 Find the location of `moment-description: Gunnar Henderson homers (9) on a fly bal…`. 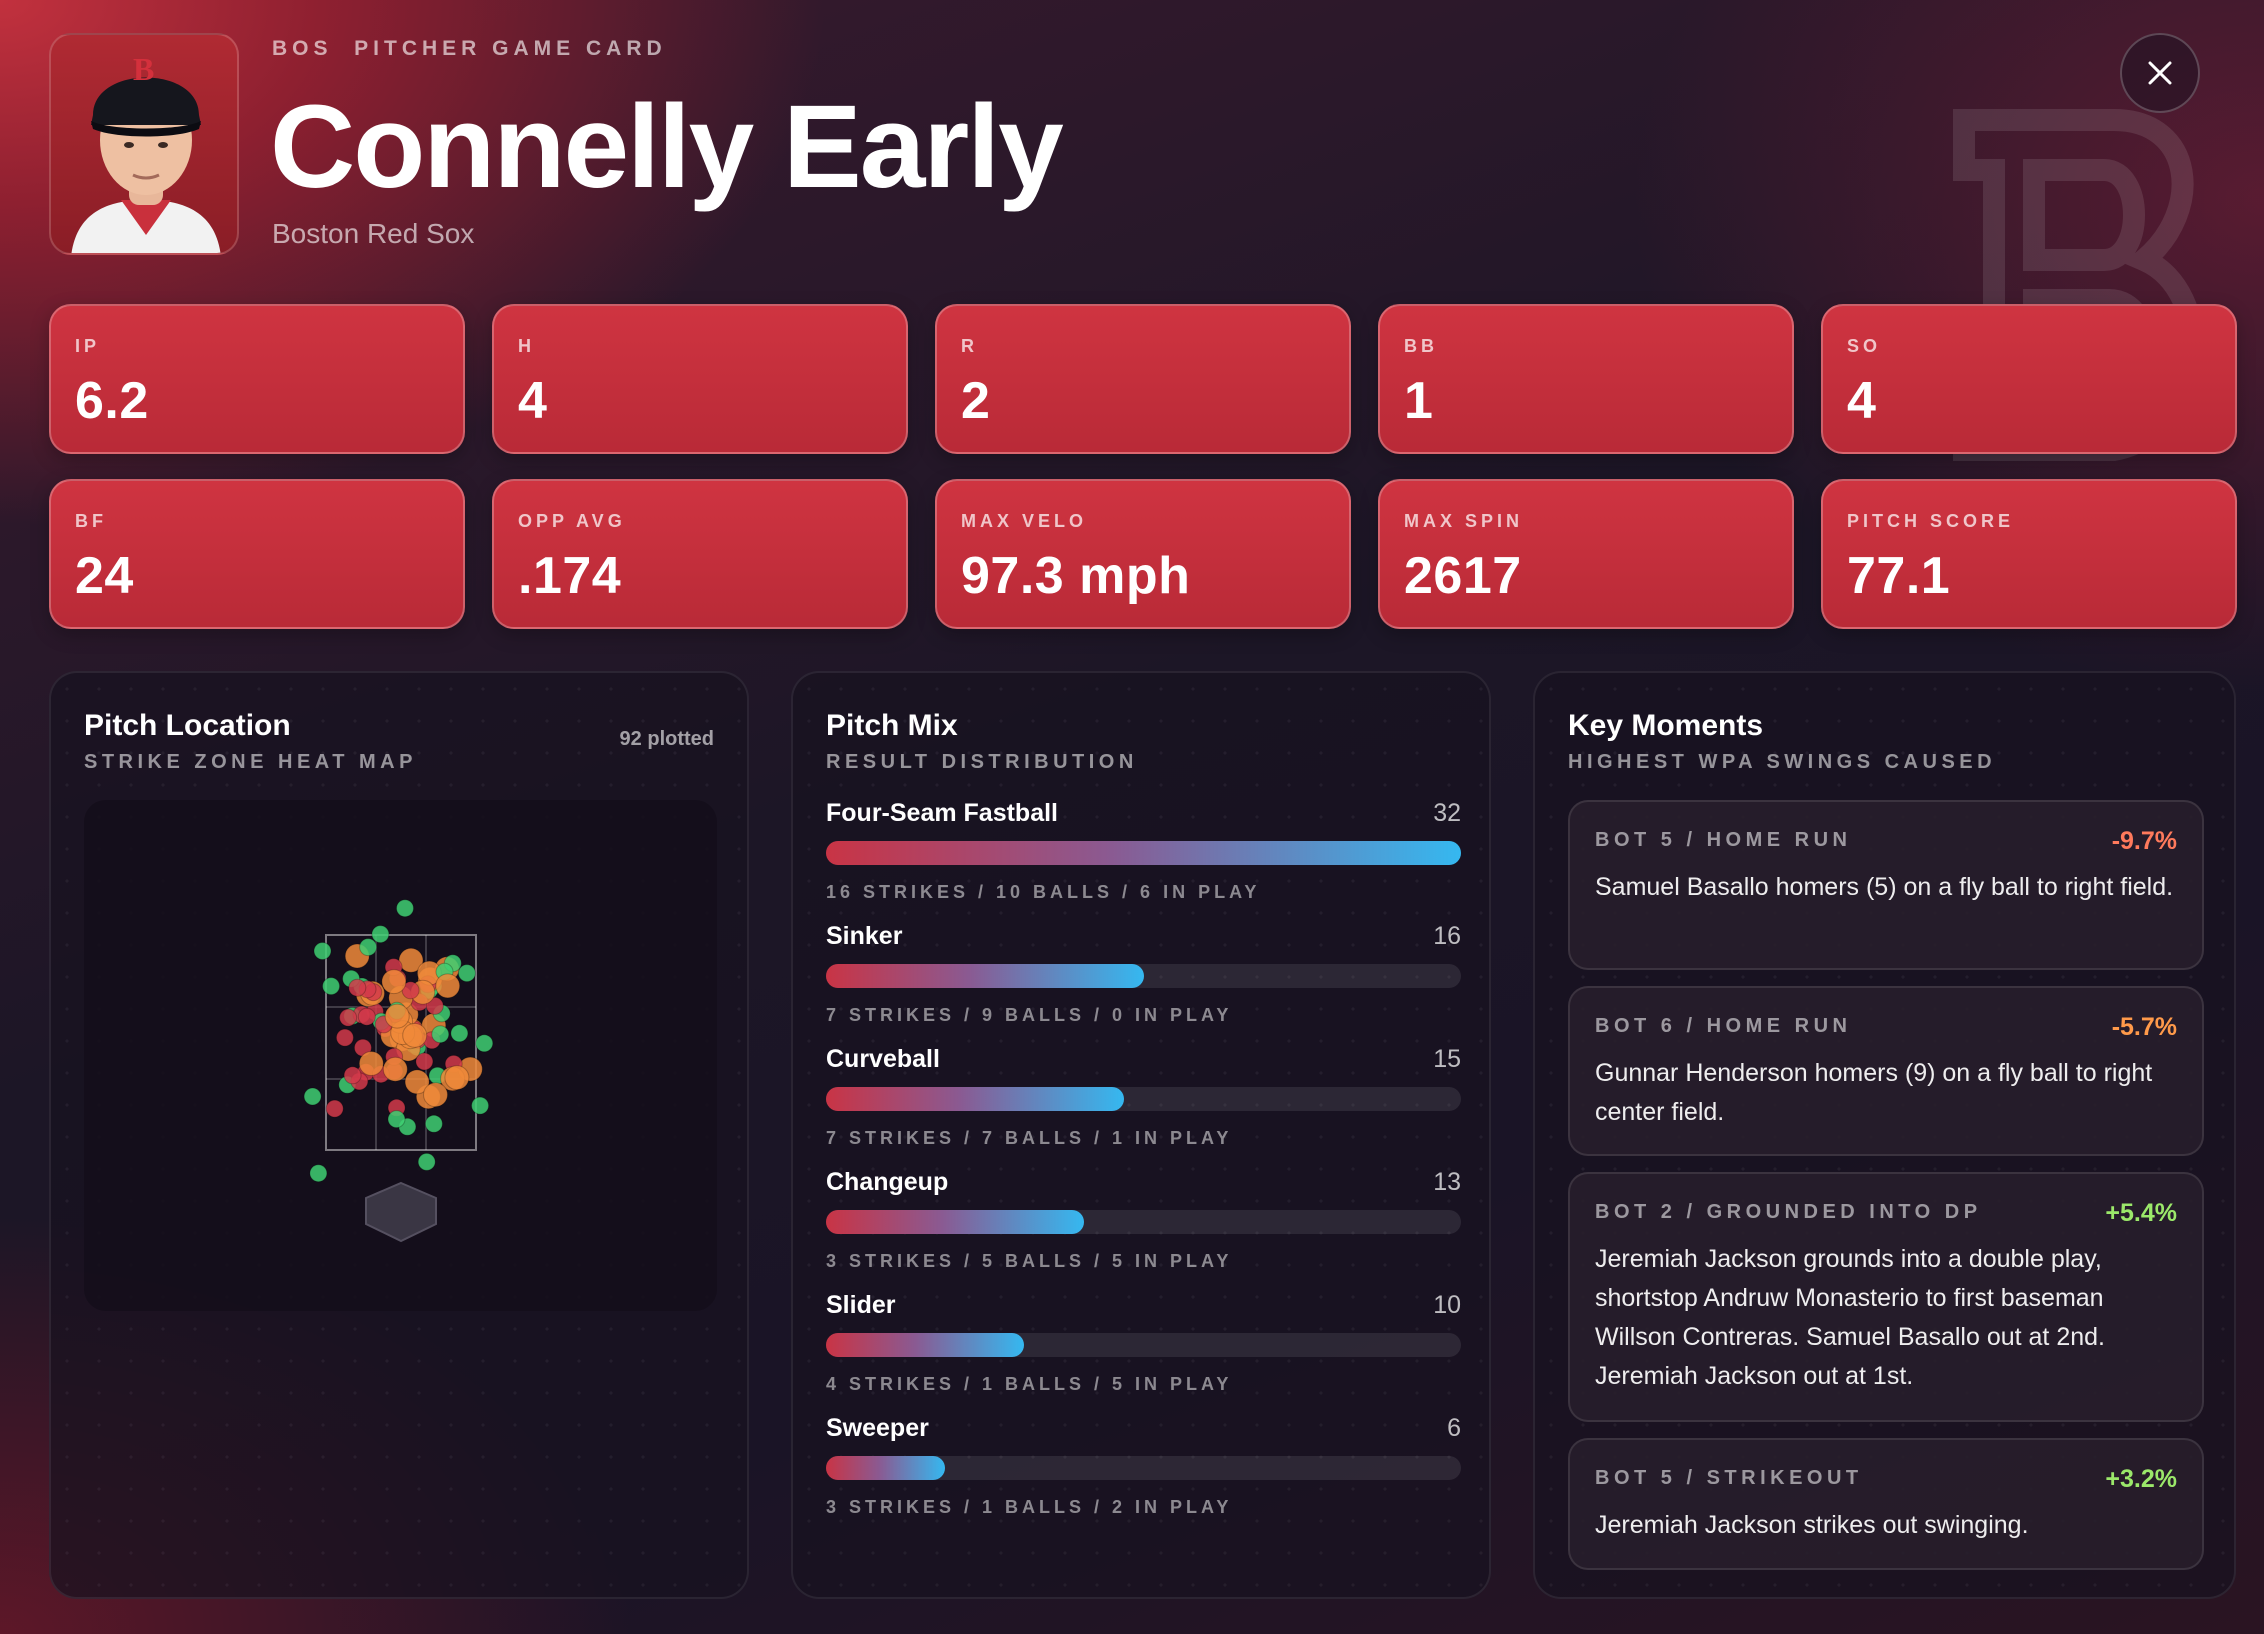

moment-description: Gunnar Henderson homers (9) on a fly bal… is located at coordinates (1874, 1092).